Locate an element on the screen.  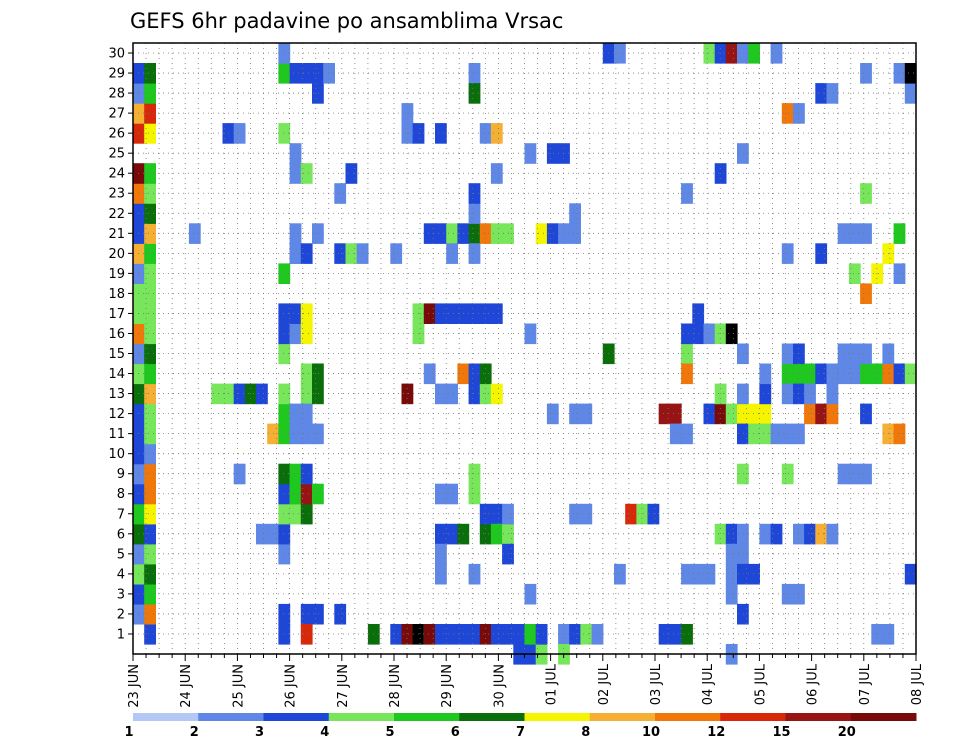
colorbar-label: 7 is located at coordinates (520, 732).